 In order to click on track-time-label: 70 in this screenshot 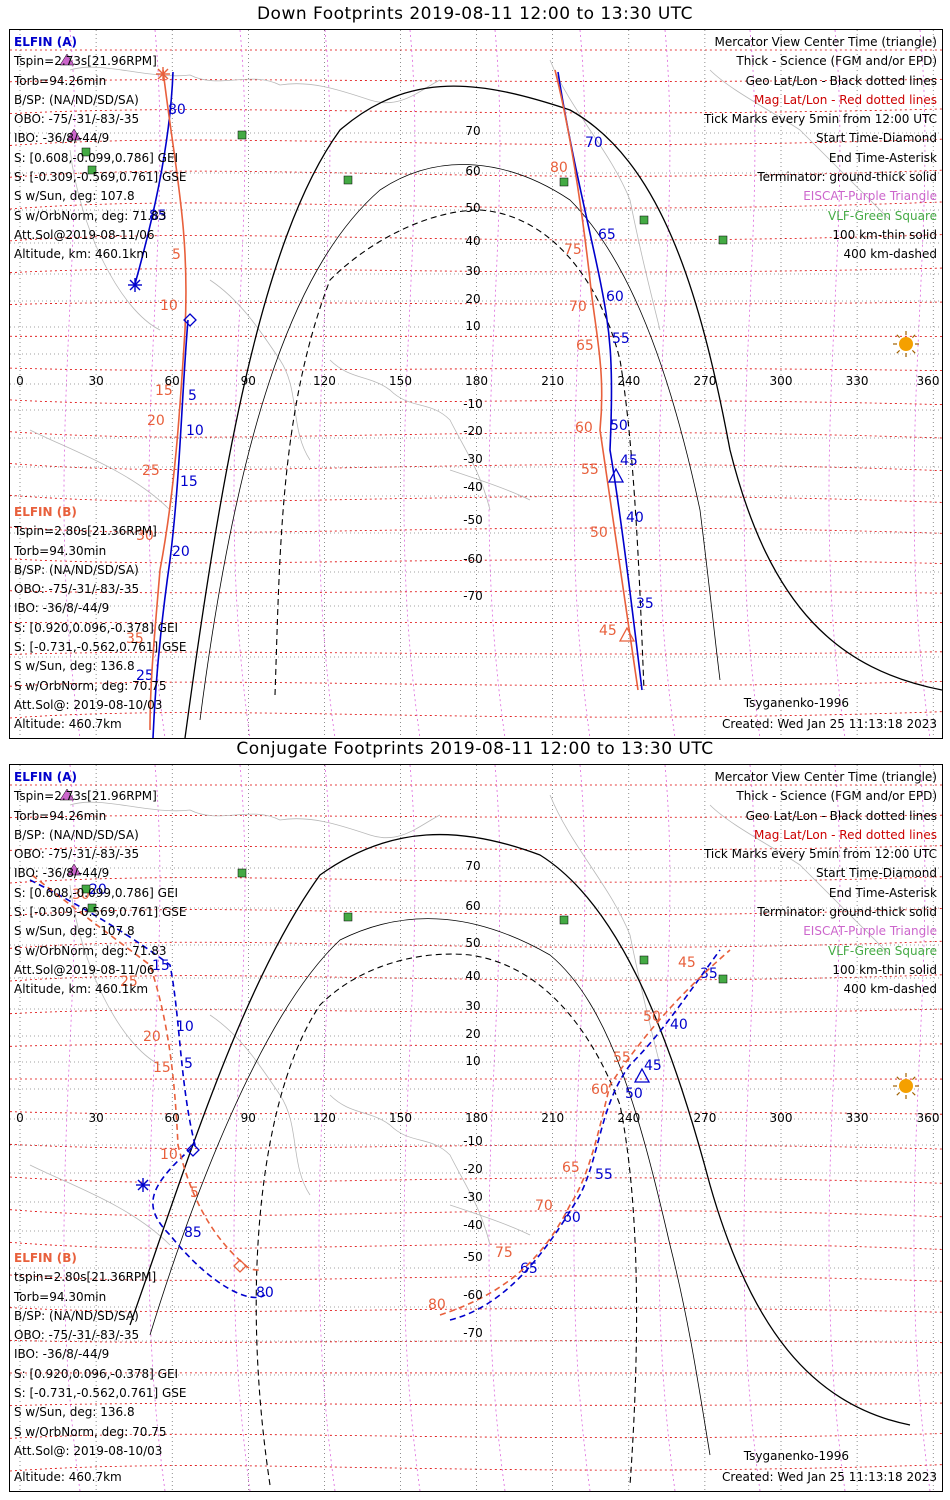, I will do `click(594, 143)`.